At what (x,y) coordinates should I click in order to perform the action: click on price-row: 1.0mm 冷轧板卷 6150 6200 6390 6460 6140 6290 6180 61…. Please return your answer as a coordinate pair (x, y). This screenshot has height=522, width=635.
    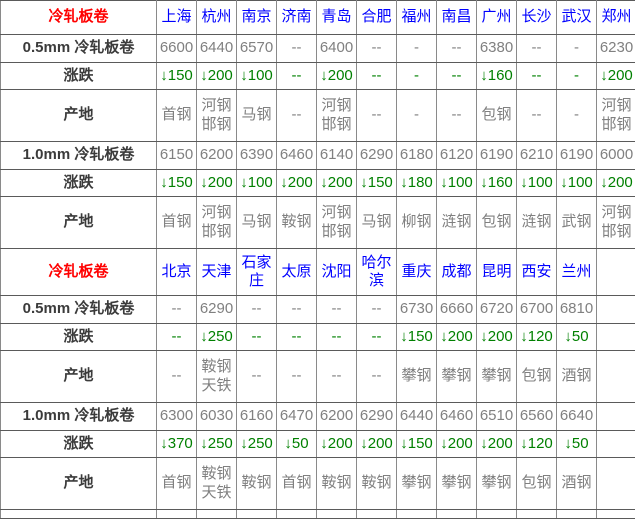
    Looking at the image, I should click on (317, 155).